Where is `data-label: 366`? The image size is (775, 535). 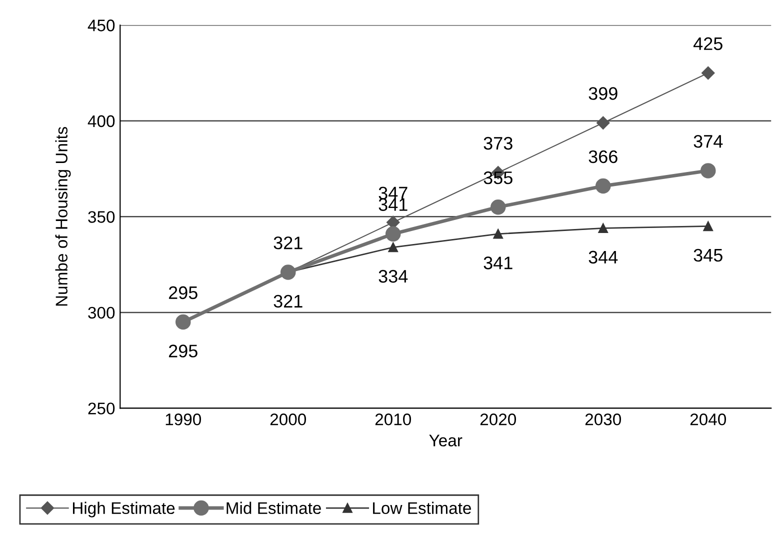 data-label: 366 is located at coordinates (603, 157).